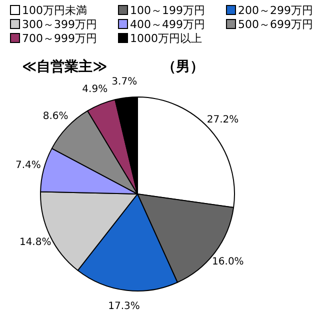 The width and height of the screenshot is (325, 324). I want to click on data-label: 14.8%, so click(35, 242).